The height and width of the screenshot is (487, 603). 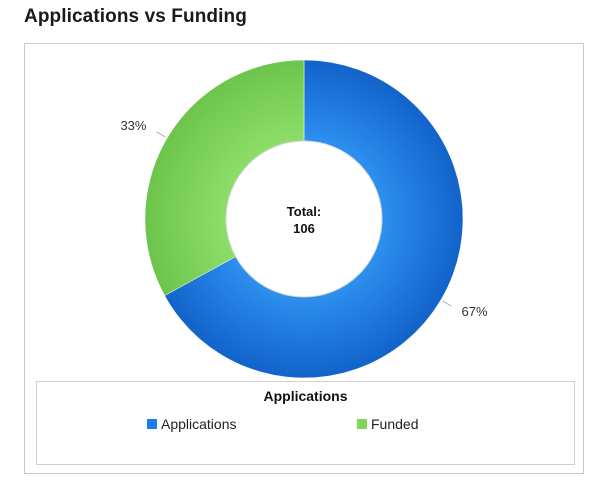 What do you see at coordinates (152, 424) in the screenshot?
I see `legend-swatch-applications` at bounding box center [152, 424].